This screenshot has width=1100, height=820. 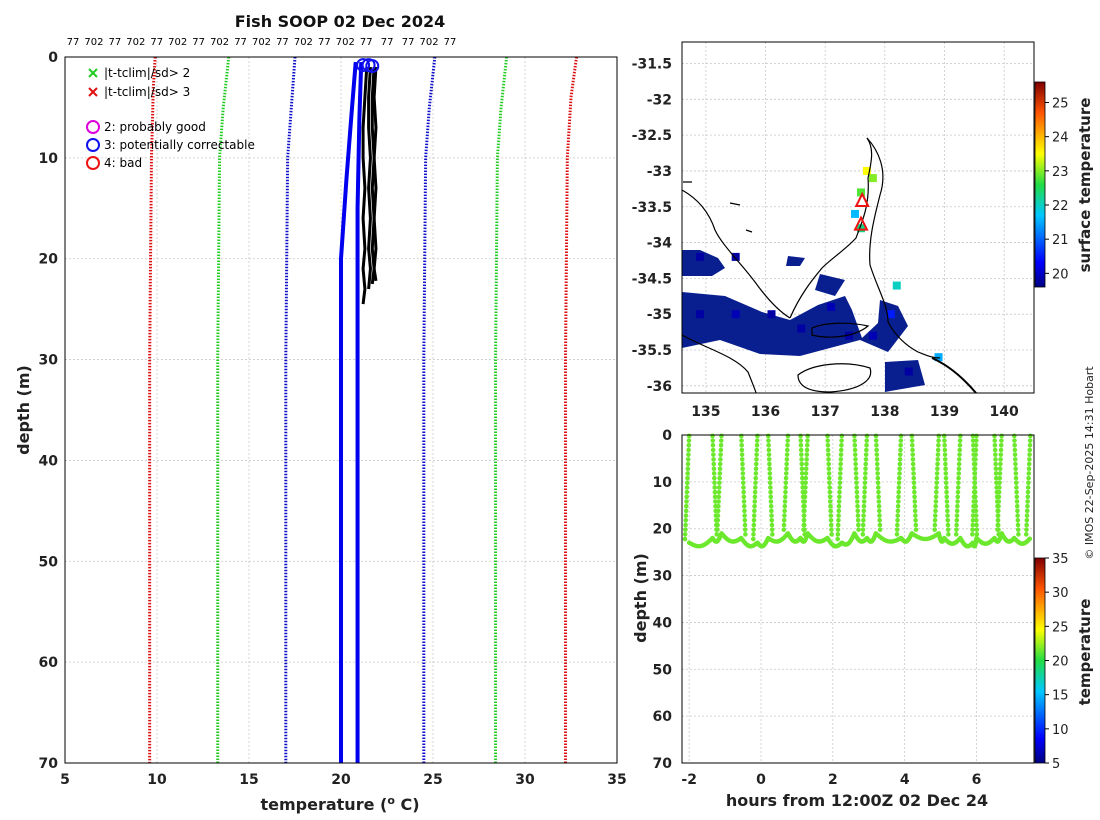 I want to click on section-colorbar-tick-label: 30, so click(x=1060, y=593).